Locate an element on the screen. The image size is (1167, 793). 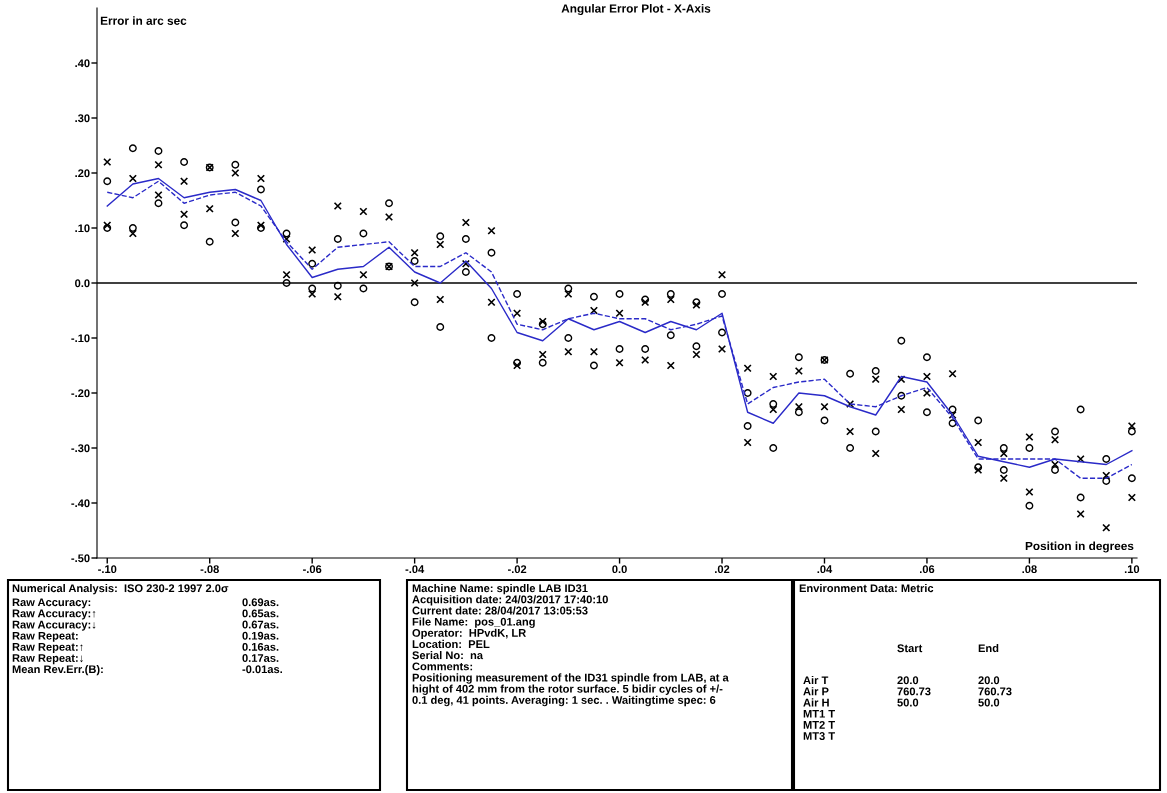
x-tick-label: .02 is located at coordinates (722, 569).